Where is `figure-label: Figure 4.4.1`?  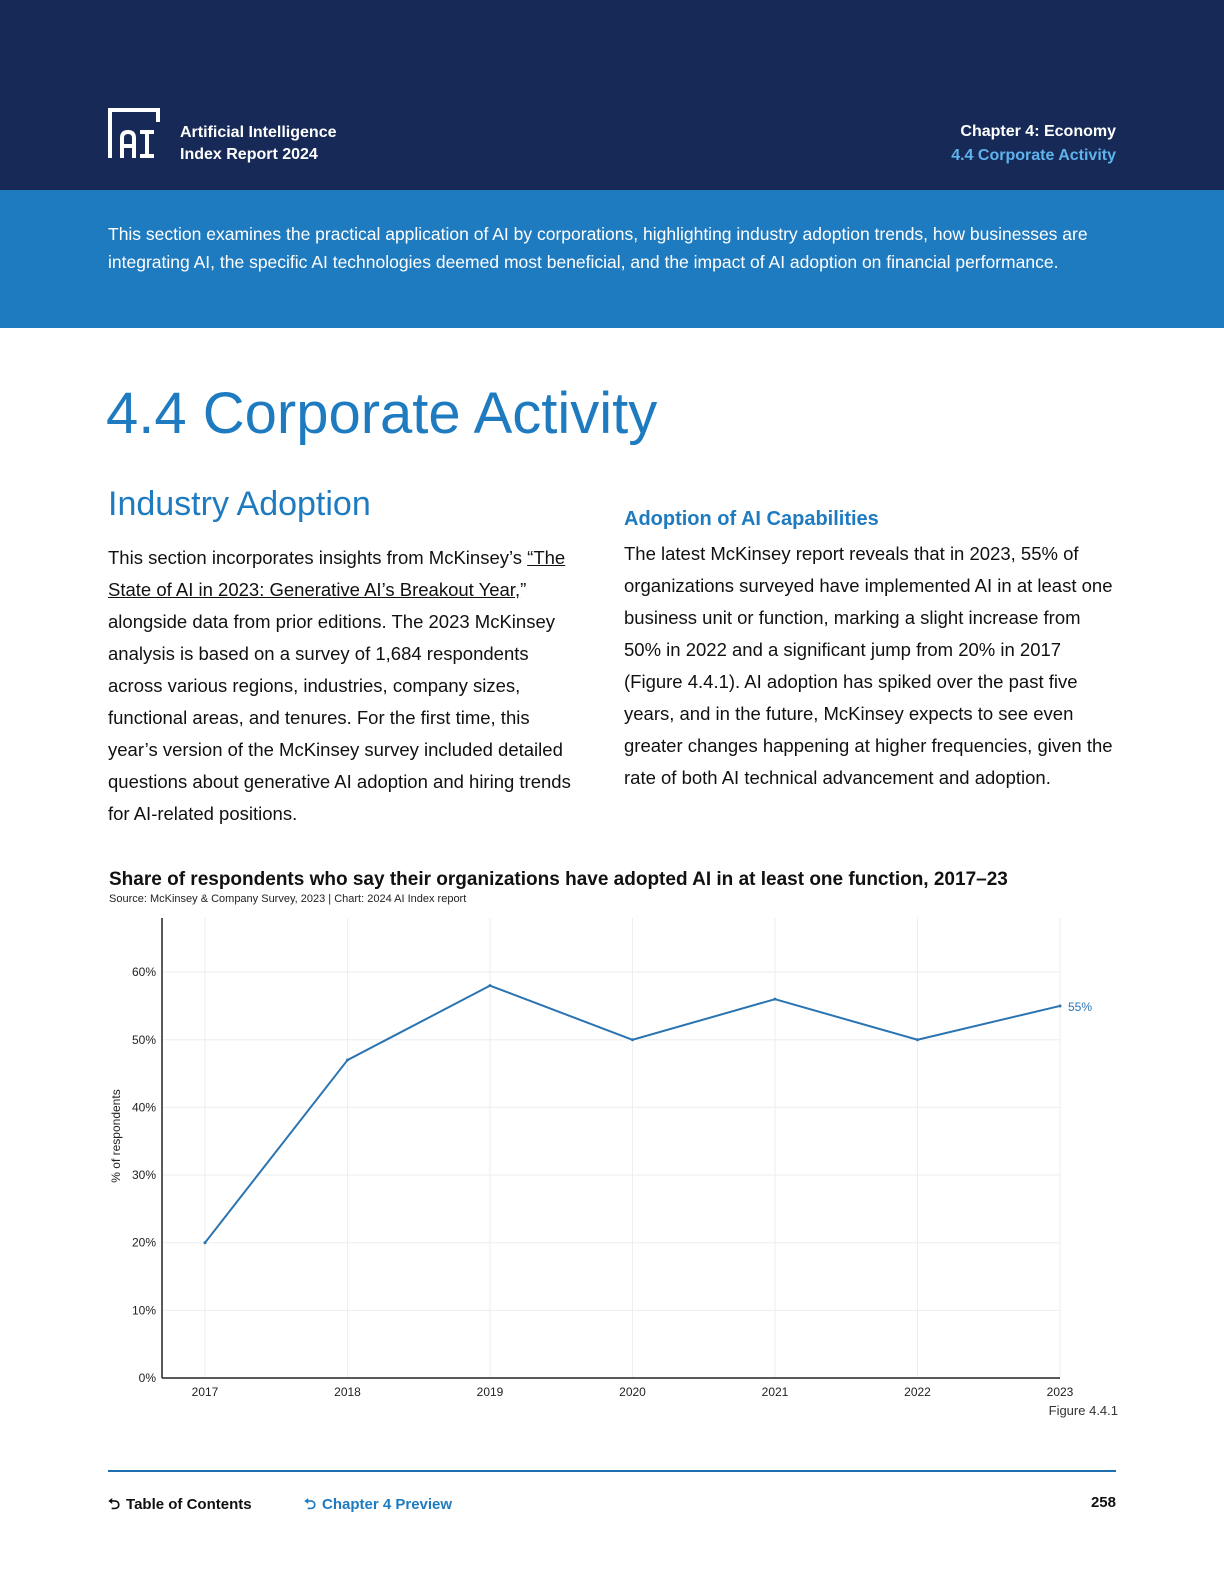
figure-label: Figure 4.4.1 is located at coordinates (1083, 1410).